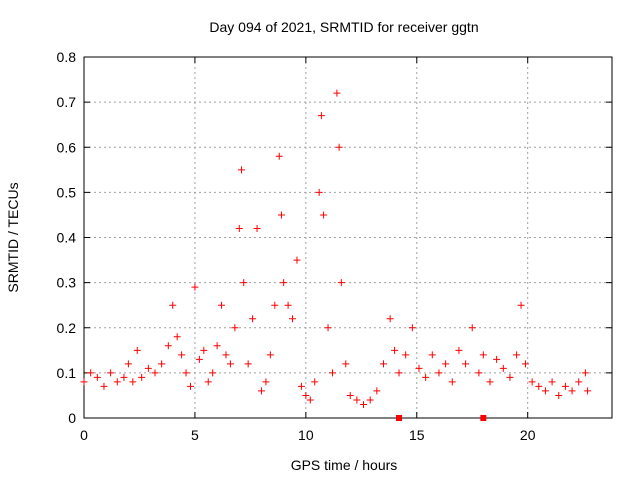  Describe the element at coordinates (528, 435) in the screenshot. I see `x-tick-label: 20` at that location.